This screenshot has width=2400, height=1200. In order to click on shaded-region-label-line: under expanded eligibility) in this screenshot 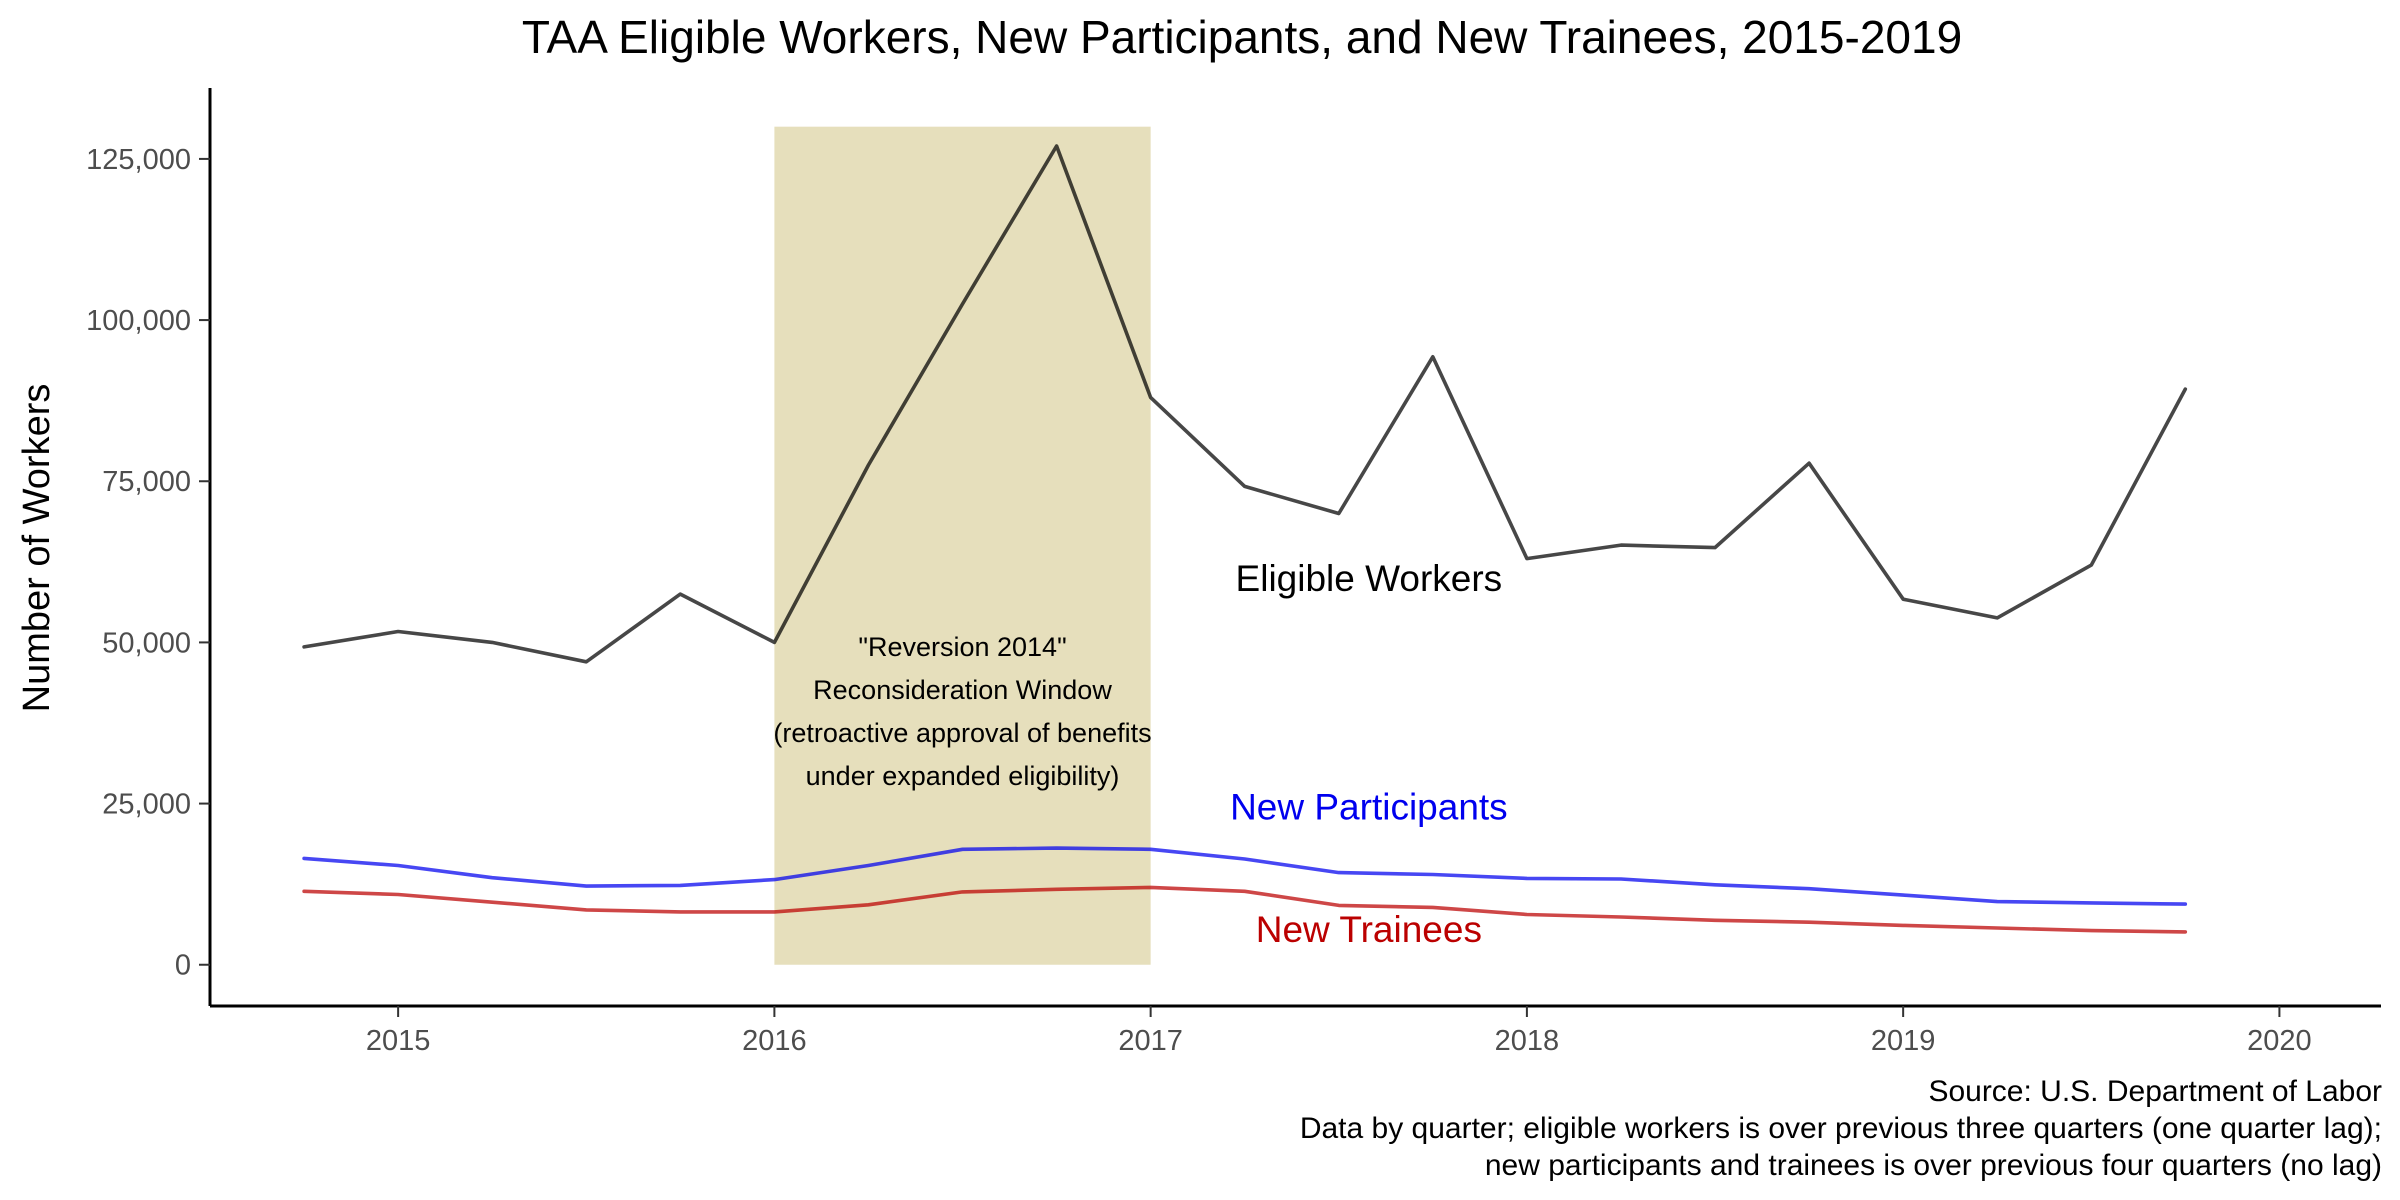, I will do `click(963, 776)`.